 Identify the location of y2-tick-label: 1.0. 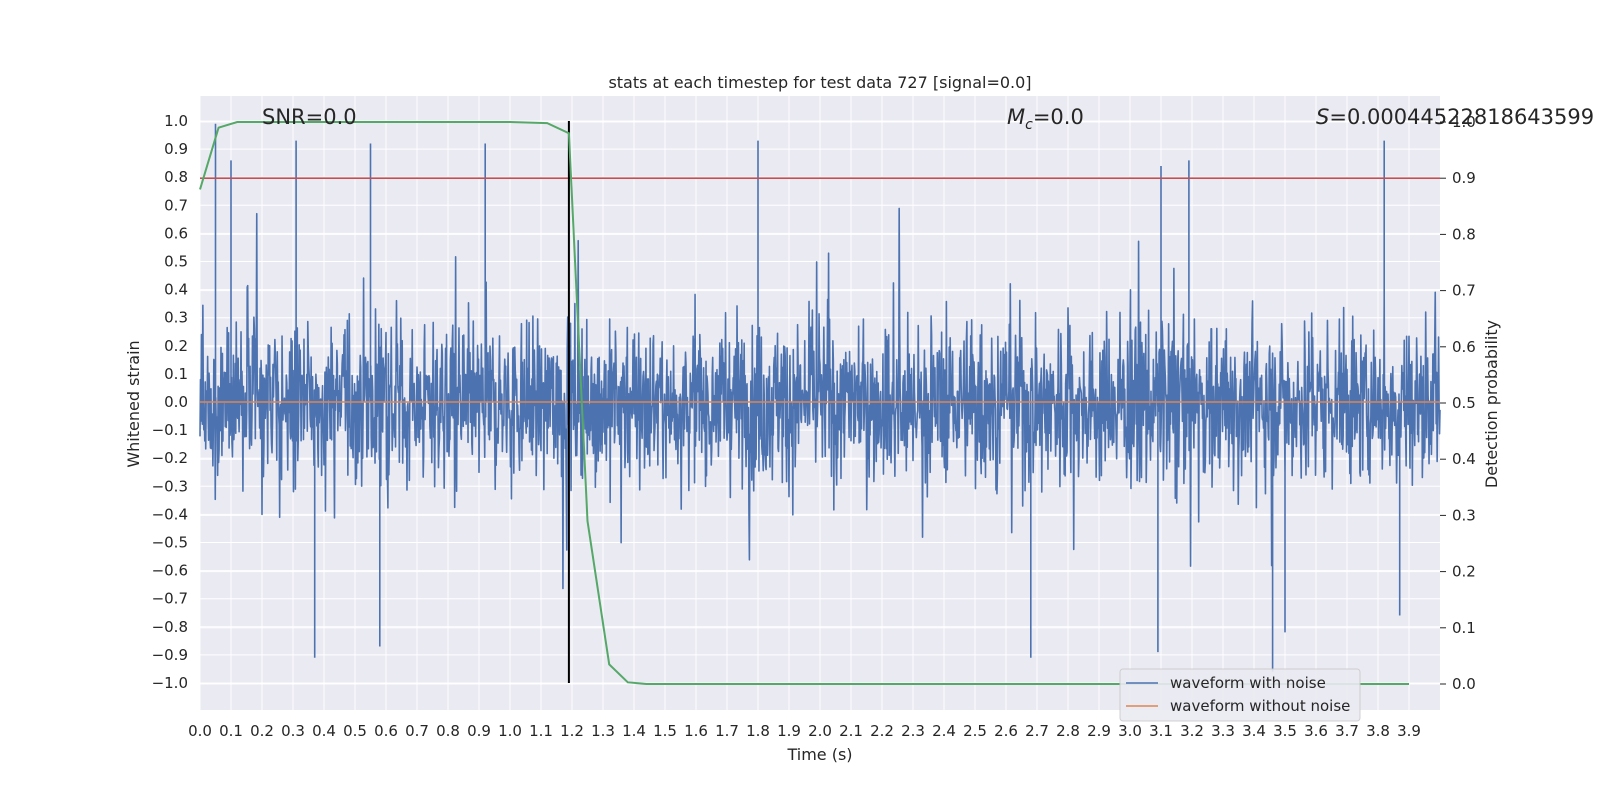
(1464, 122).